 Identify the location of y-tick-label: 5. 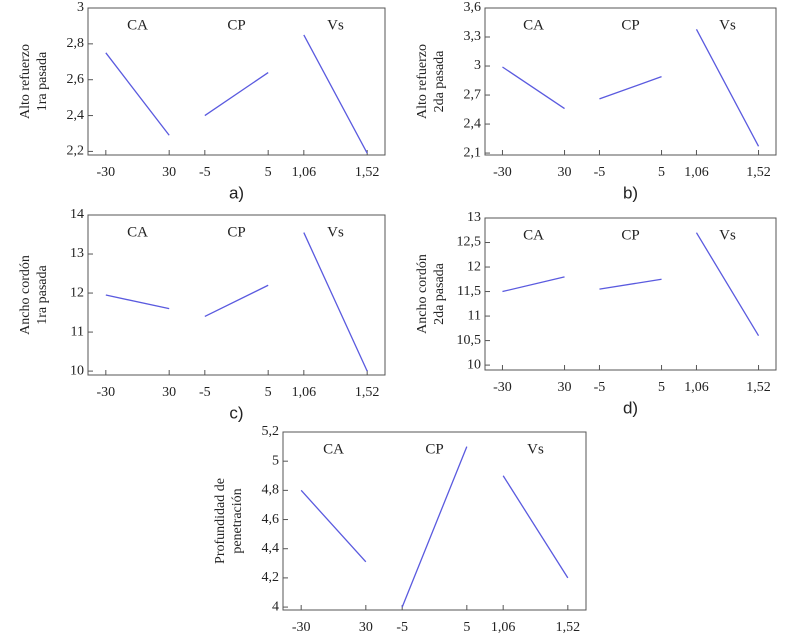
(275, 460).